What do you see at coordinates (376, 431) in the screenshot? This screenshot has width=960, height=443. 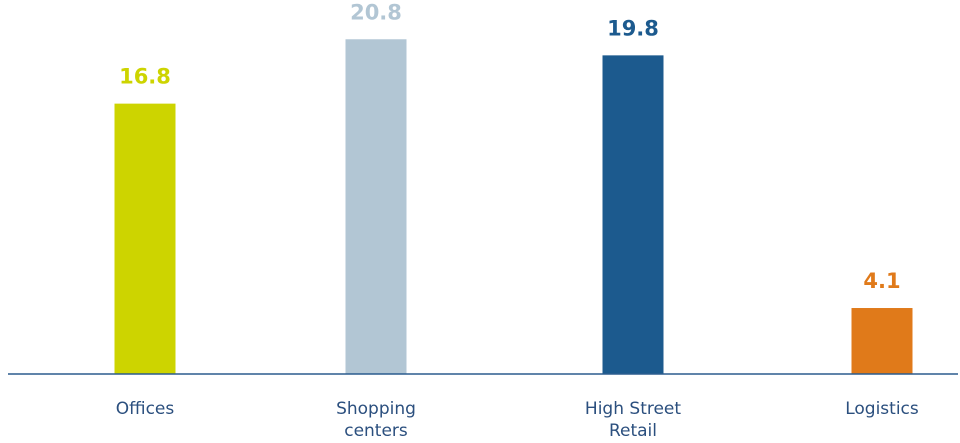 I see `category-label-line: centers` at bounding box center [376, 431].